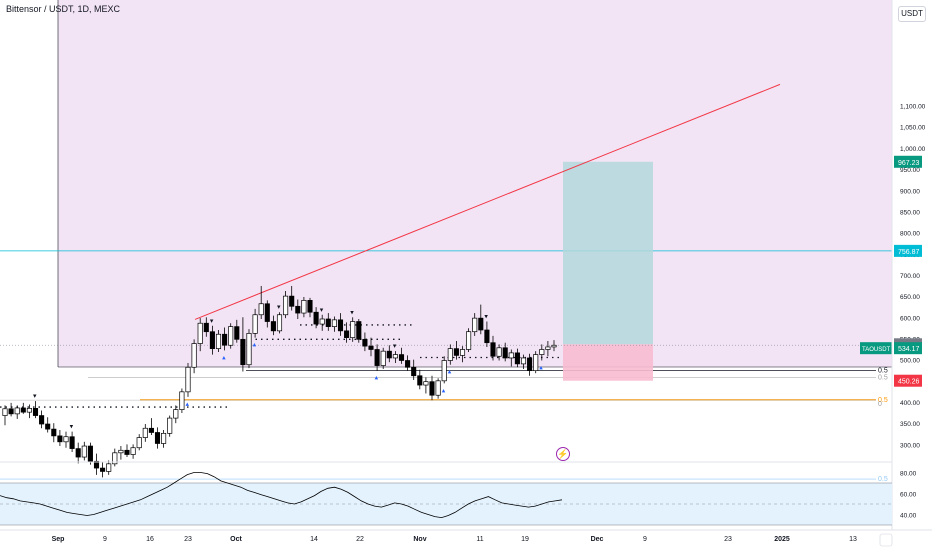 Image resolution: width=932 pixels, height=555 pixels. I want to click on price-tick-label: 350.00, so click(910, 424).